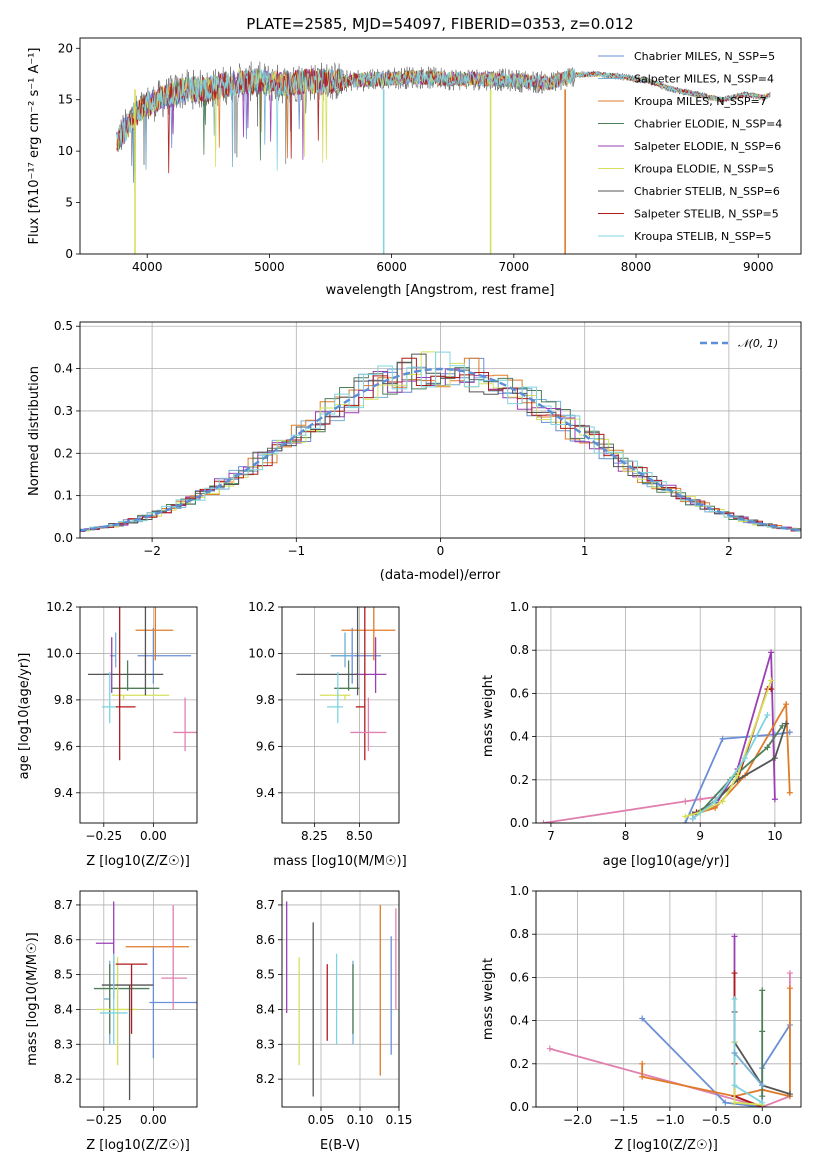 Image resolution: width=819 pixels, height=1170 pixels. I want to click on y-tick-label: 9.4, so click(63, 793).